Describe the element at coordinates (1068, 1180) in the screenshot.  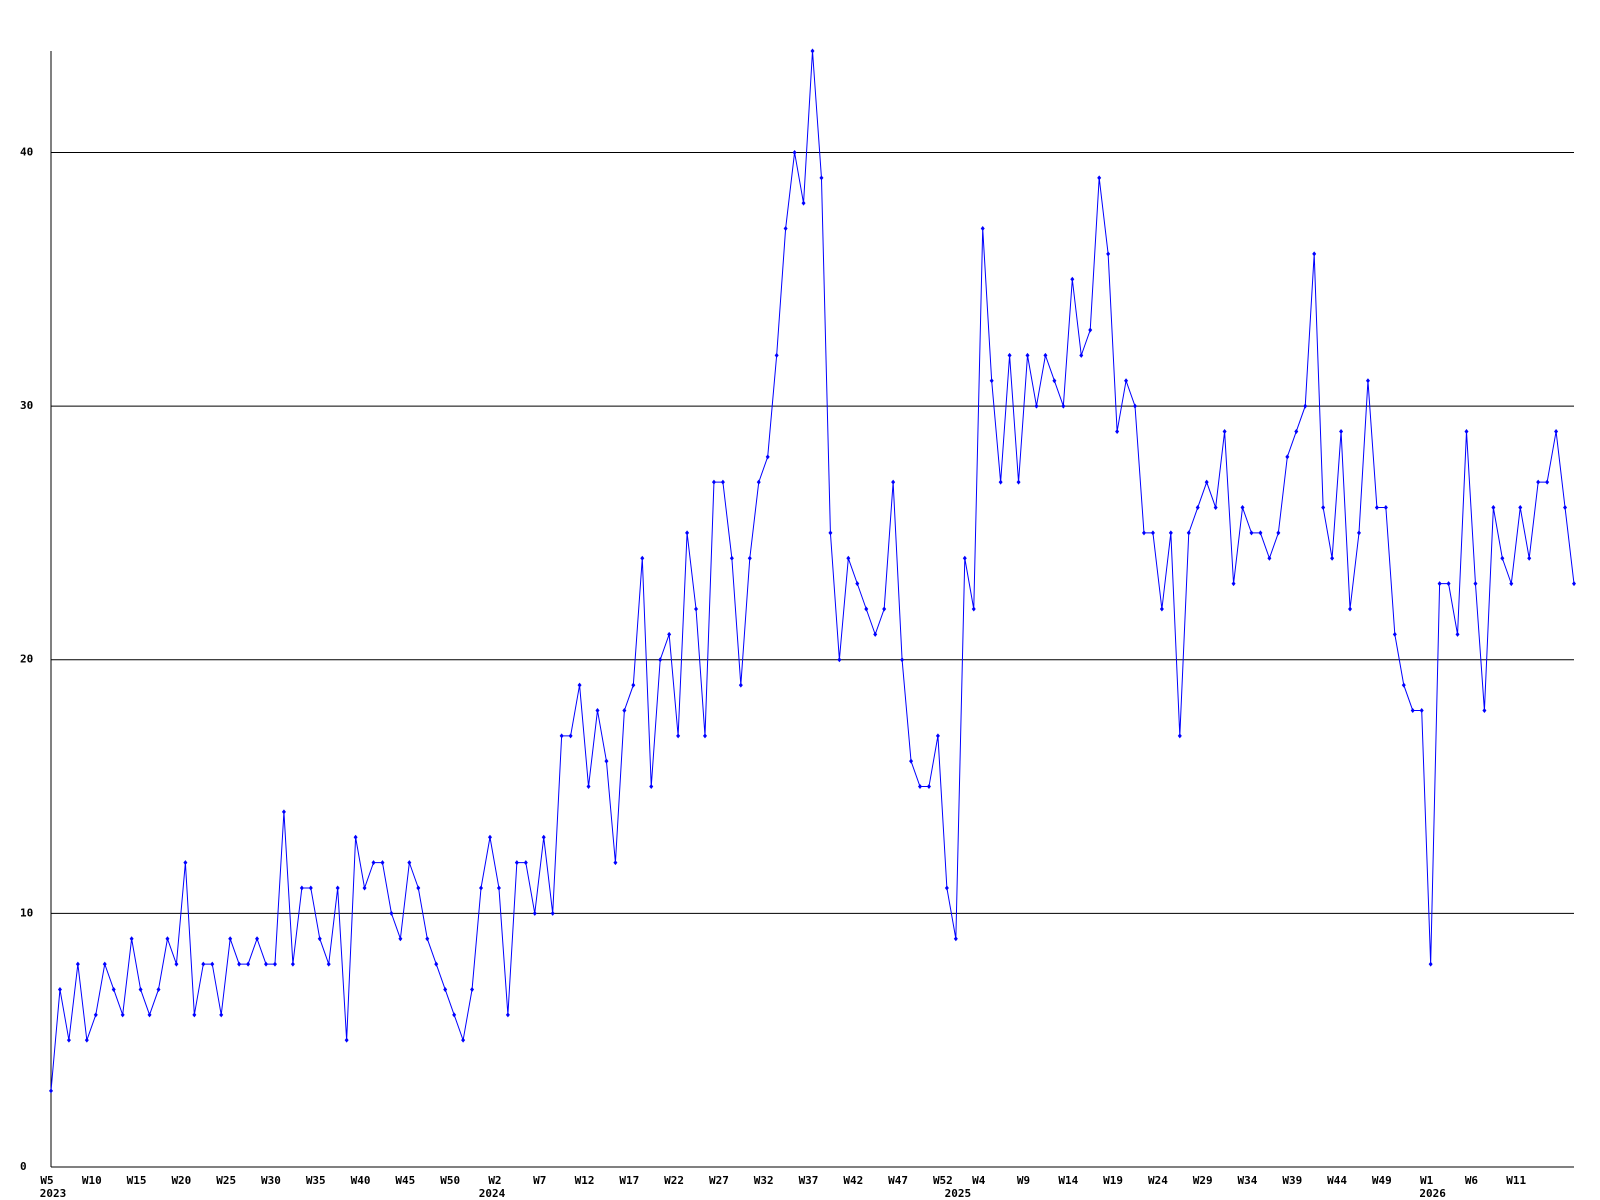
I see `x-tick-label: W14` at that location.